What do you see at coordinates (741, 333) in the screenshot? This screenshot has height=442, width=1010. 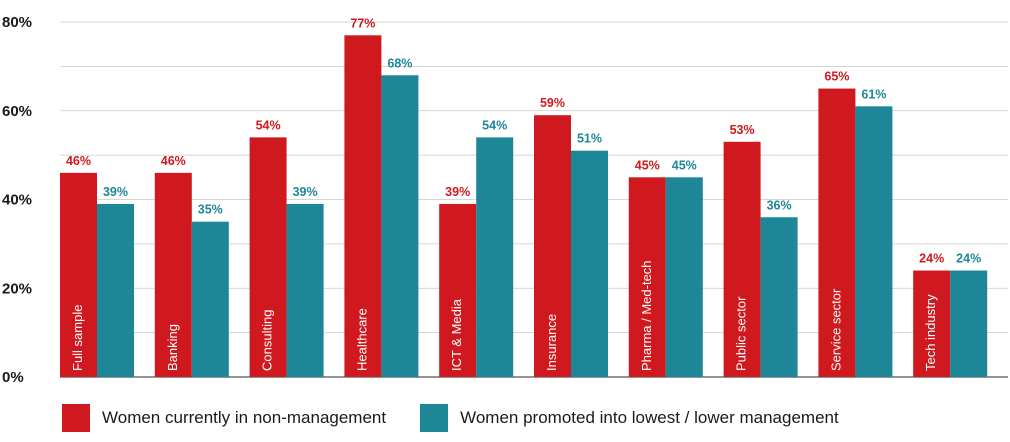 I see `category-label: Public sector` at bounding box center [741, 333].